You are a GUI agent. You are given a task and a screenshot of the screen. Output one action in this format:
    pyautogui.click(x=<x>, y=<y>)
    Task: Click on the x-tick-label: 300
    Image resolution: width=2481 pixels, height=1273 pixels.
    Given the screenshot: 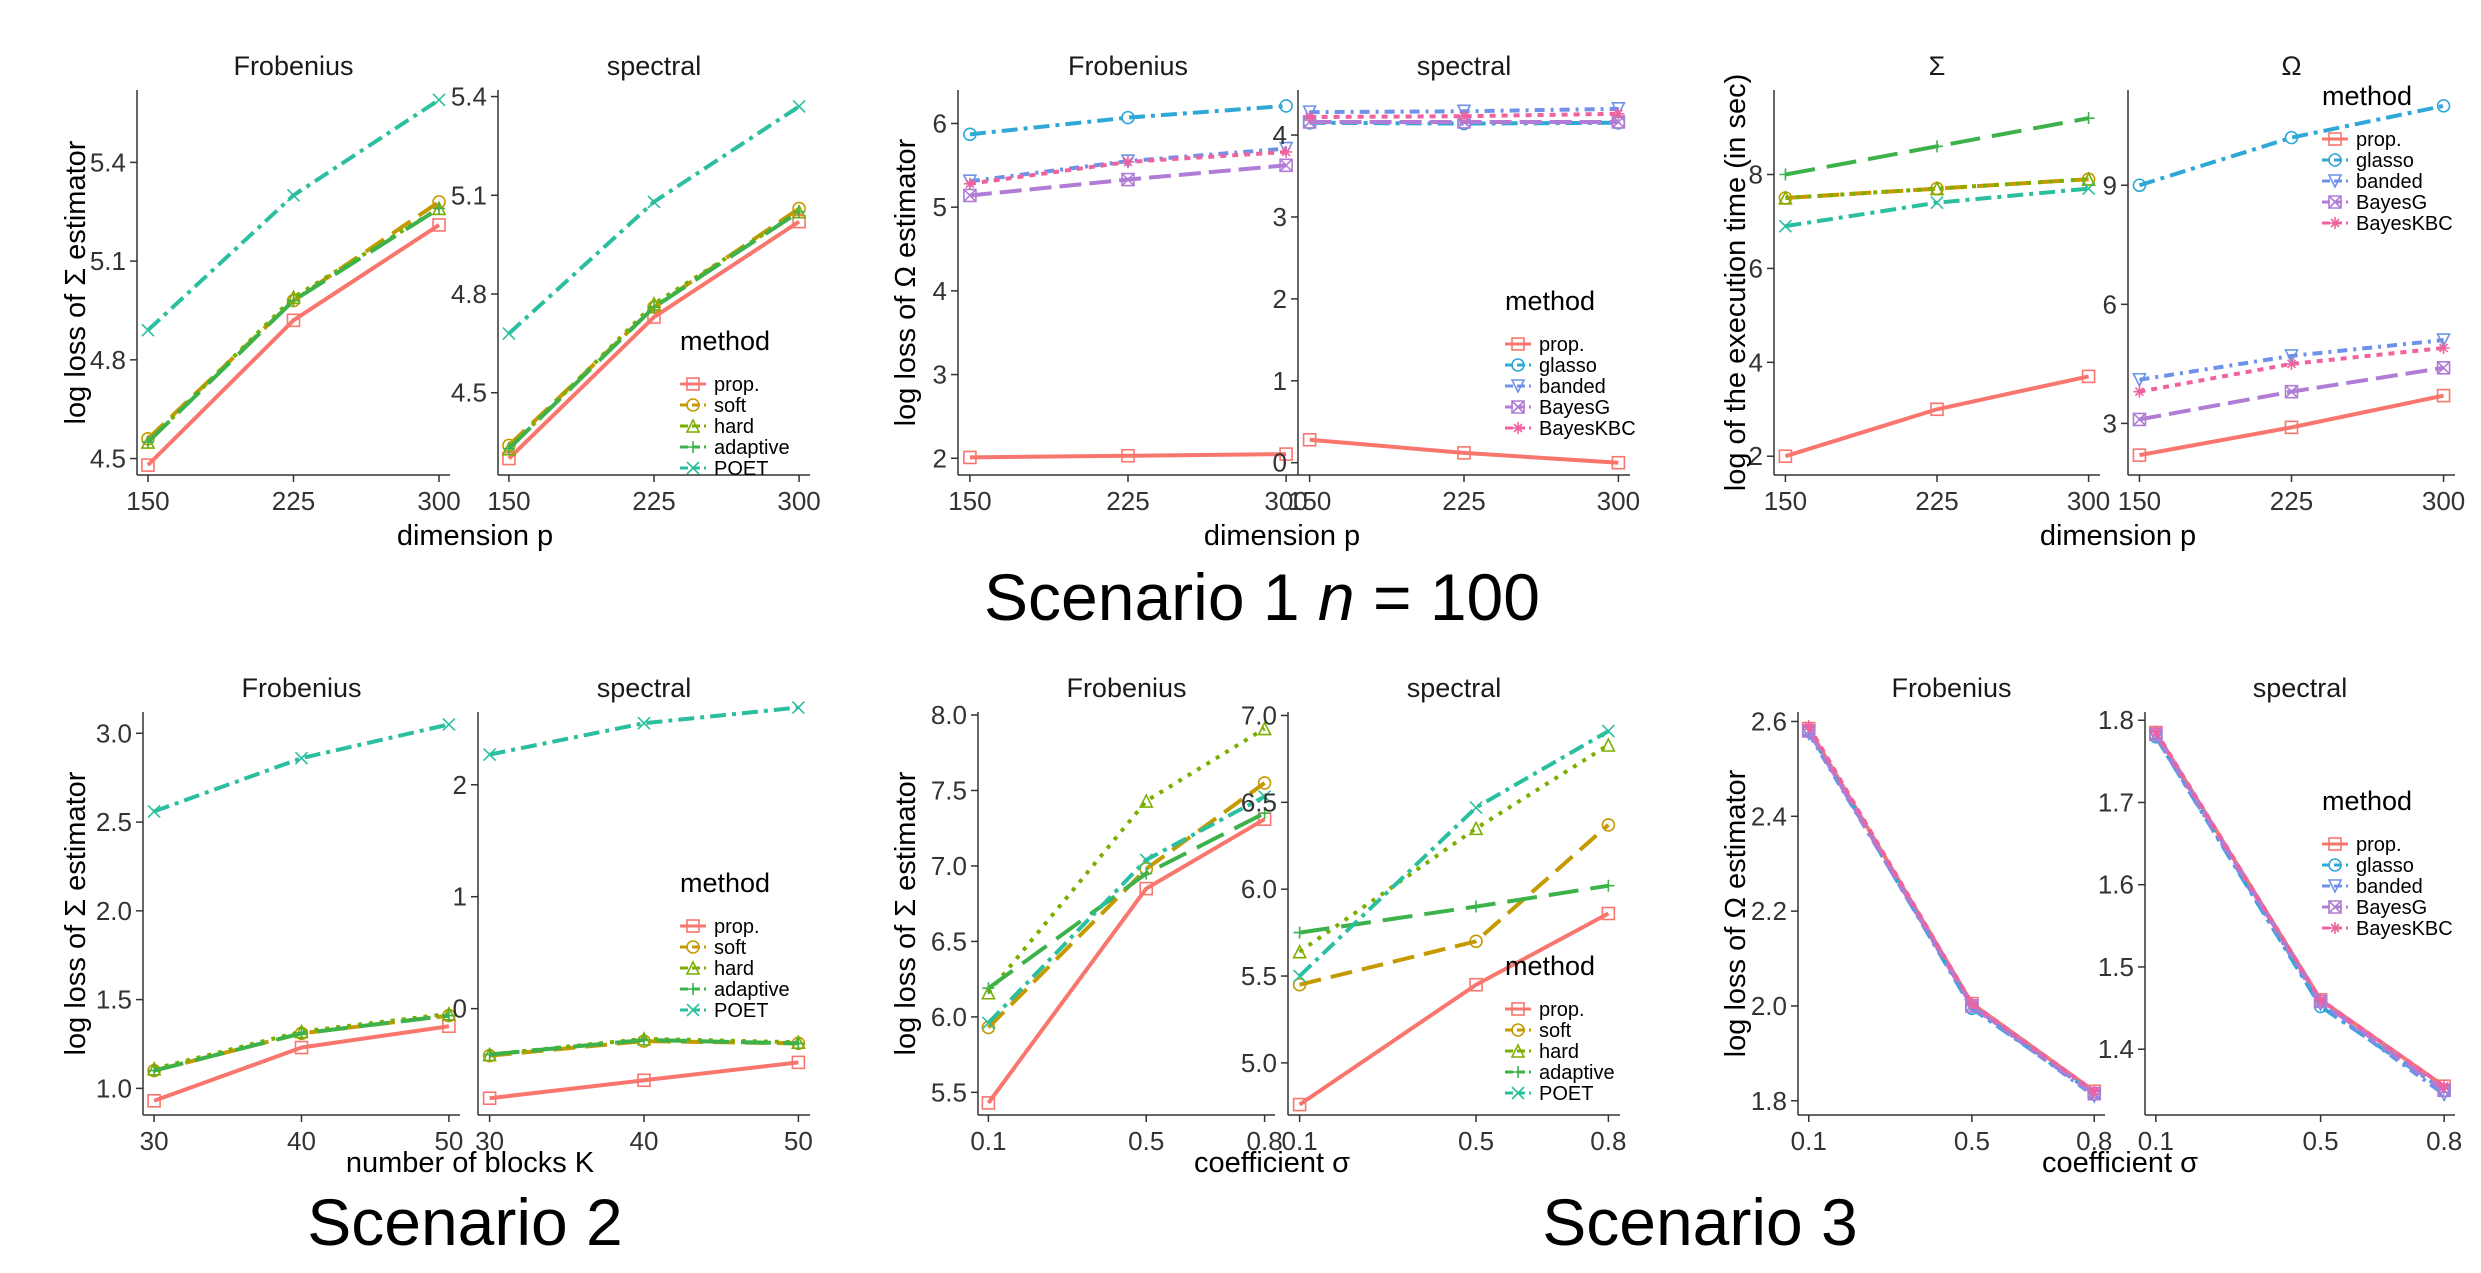 What is the action you would take?
    pyautogui.click(x=798, y=501)
    